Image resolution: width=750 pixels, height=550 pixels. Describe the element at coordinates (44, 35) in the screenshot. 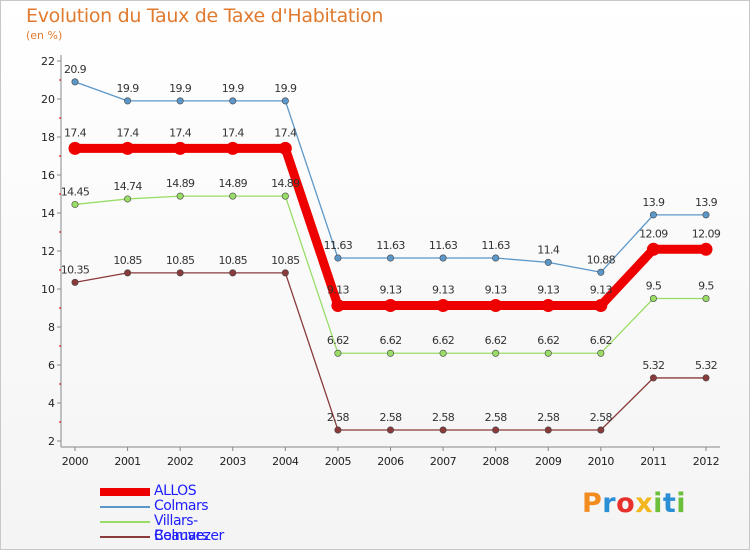

I see `chart-subtitle: (en %)` at that location.